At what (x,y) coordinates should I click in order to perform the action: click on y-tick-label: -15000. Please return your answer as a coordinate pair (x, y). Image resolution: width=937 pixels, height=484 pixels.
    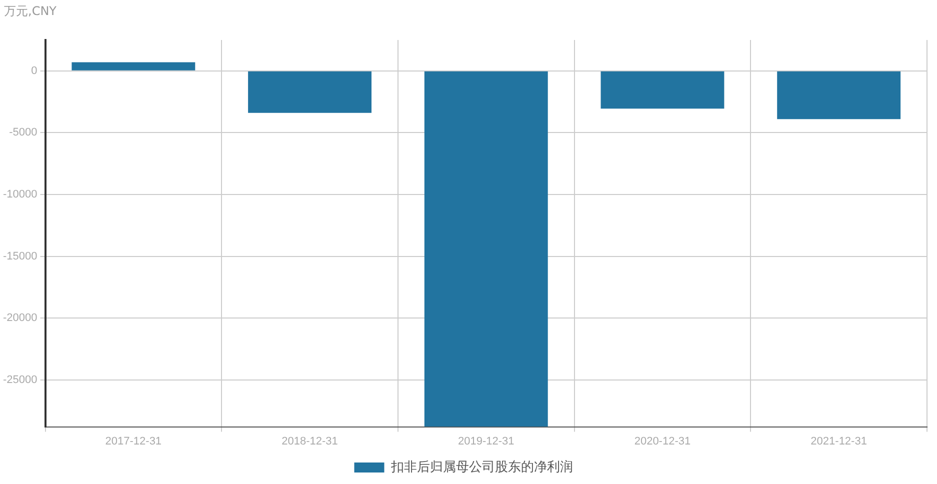
    Looking at the image, I should click on (20, 256).